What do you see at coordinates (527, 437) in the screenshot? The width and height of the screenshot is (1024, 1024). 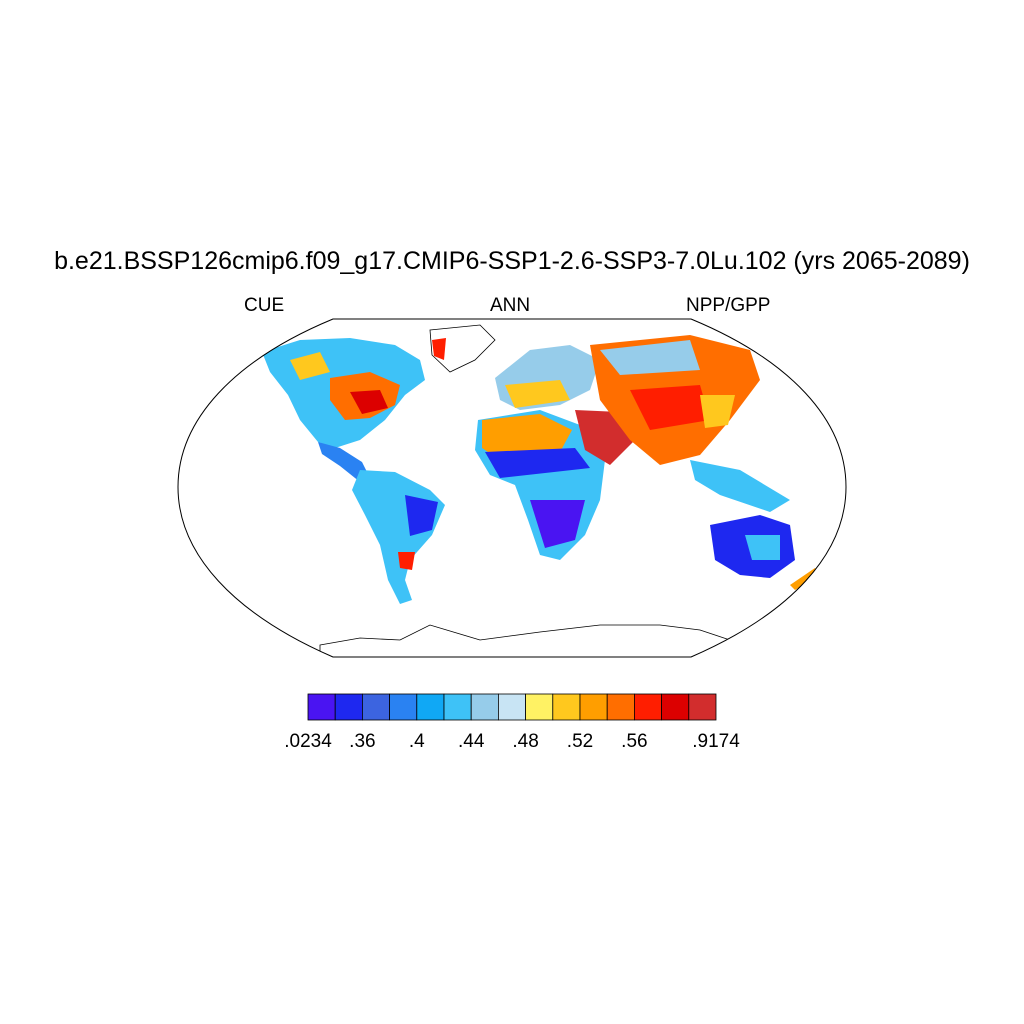 I see `africa-sahara-patch` at bounding box center [527, 437].